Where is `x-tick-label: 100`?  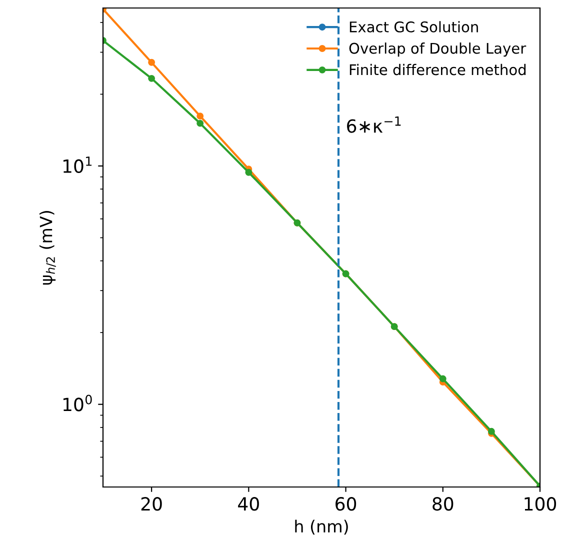 x-tick-label: 100 is located at coordinates (540, 504).